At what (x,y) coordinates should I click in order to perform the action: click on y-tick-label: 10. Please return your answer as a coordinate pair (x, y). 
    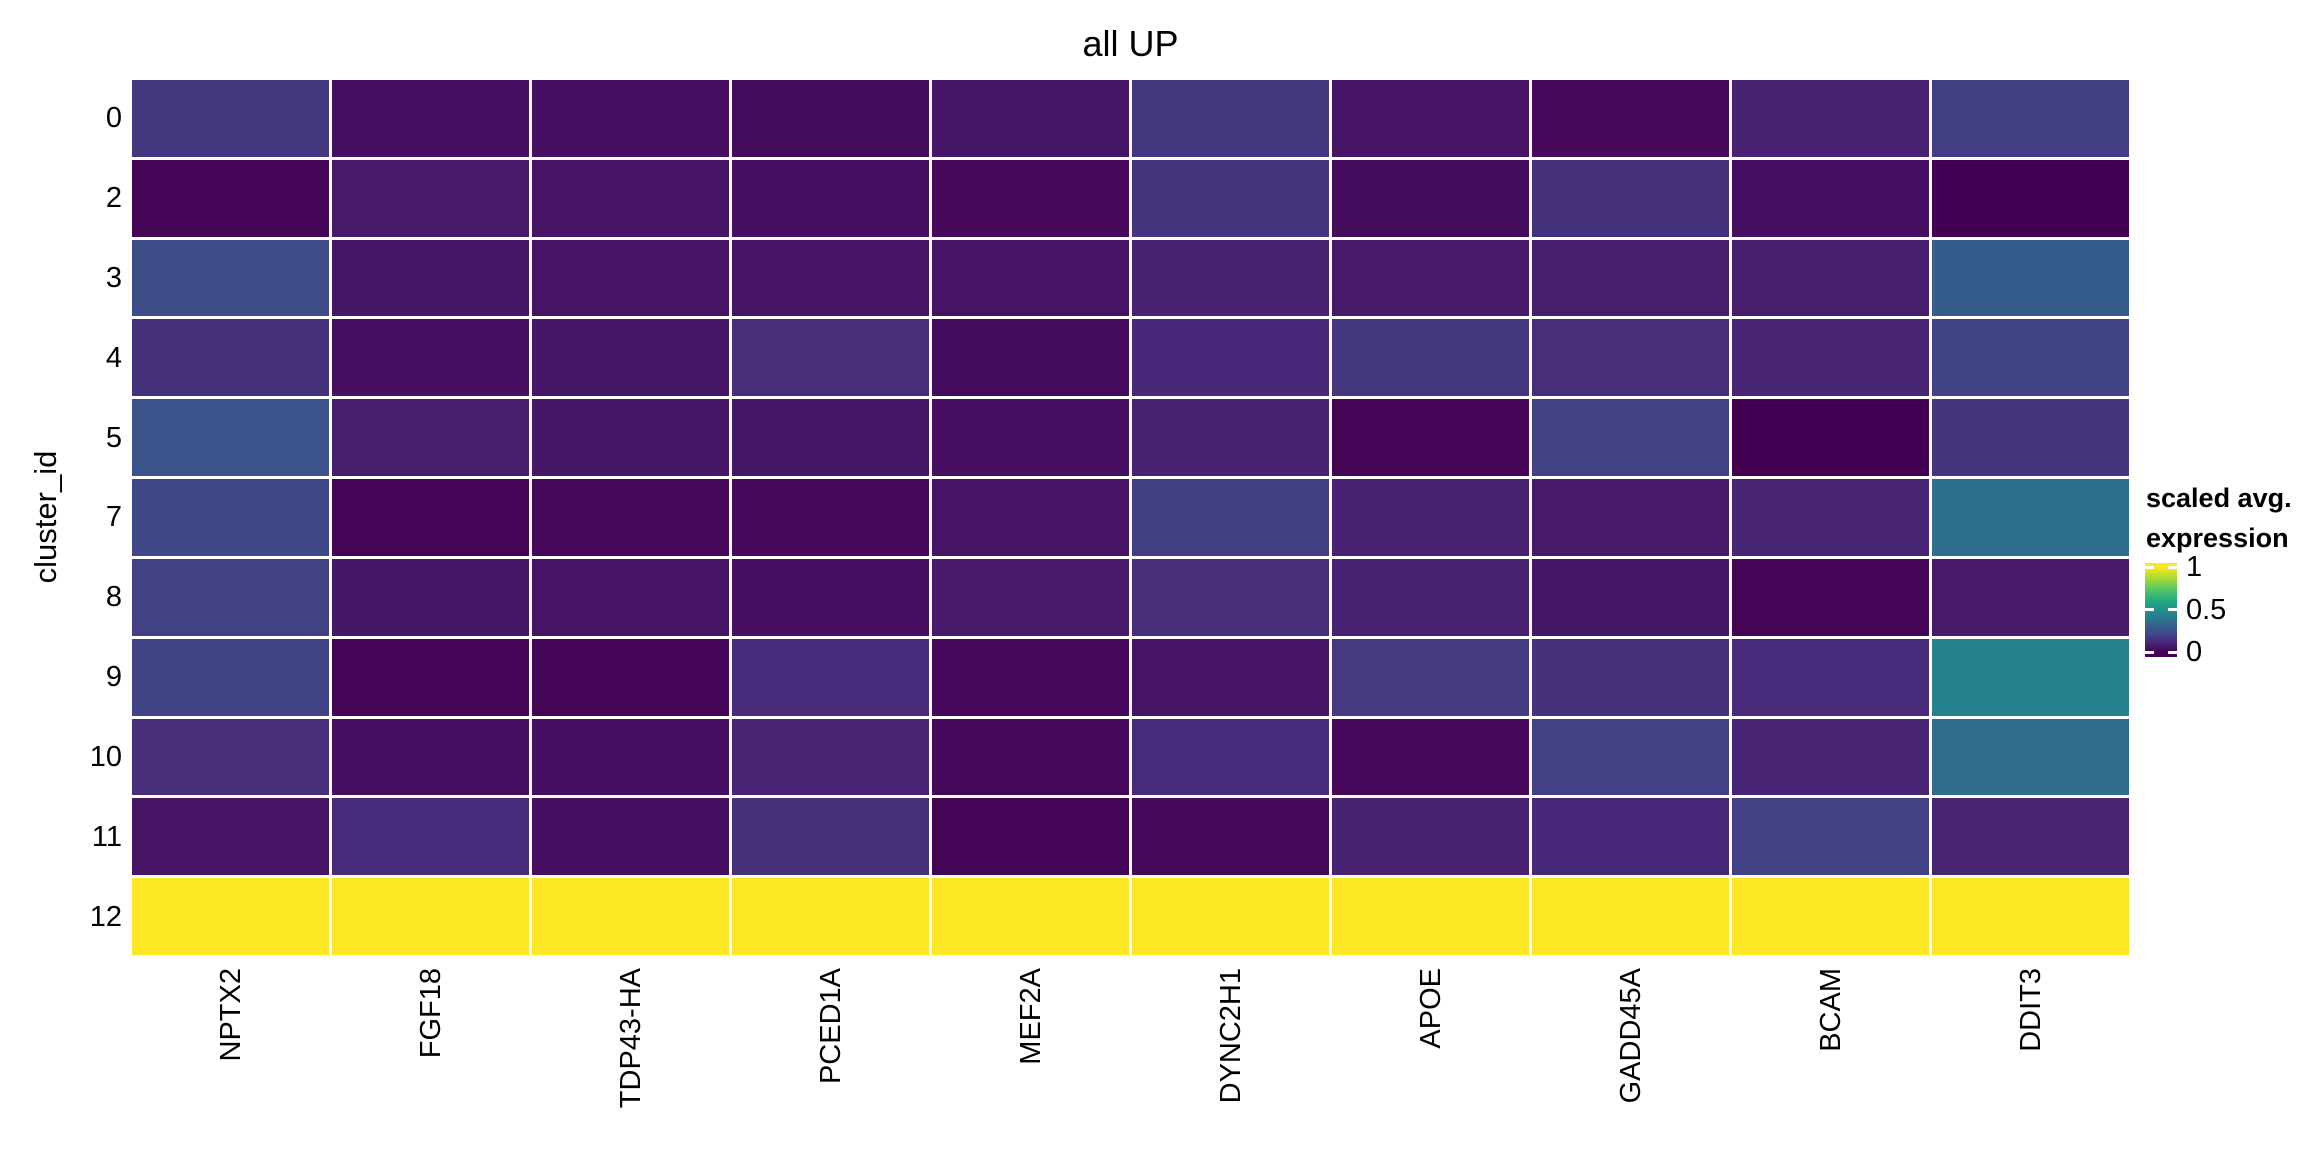
    Looking at the image, I should click on (105, 756).